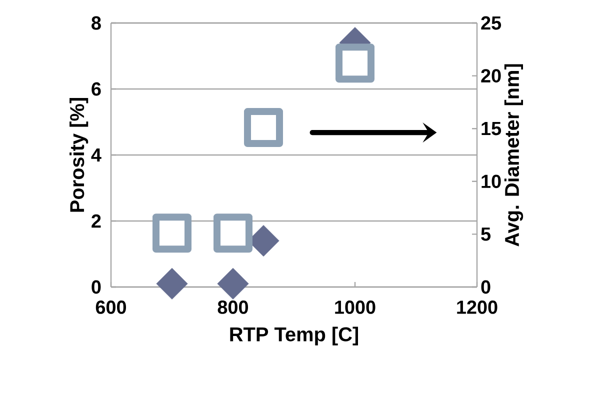  I want to click on x-tick-label: 600, so click(111, 307).